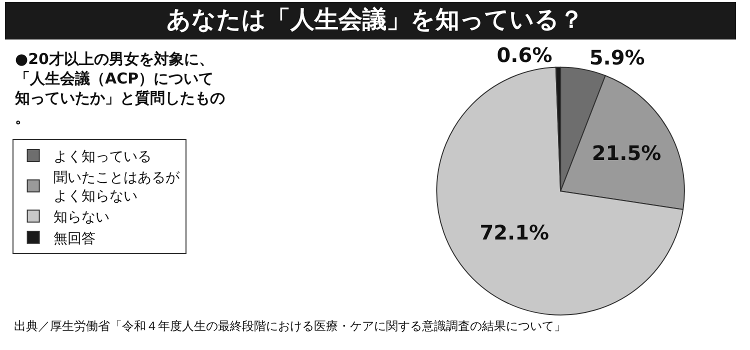 The height and width of the screenshot is (350, 750). Describe the element at coordinates (524, 55) in the screenshot. I see `data-label: 0.6%` at that location.